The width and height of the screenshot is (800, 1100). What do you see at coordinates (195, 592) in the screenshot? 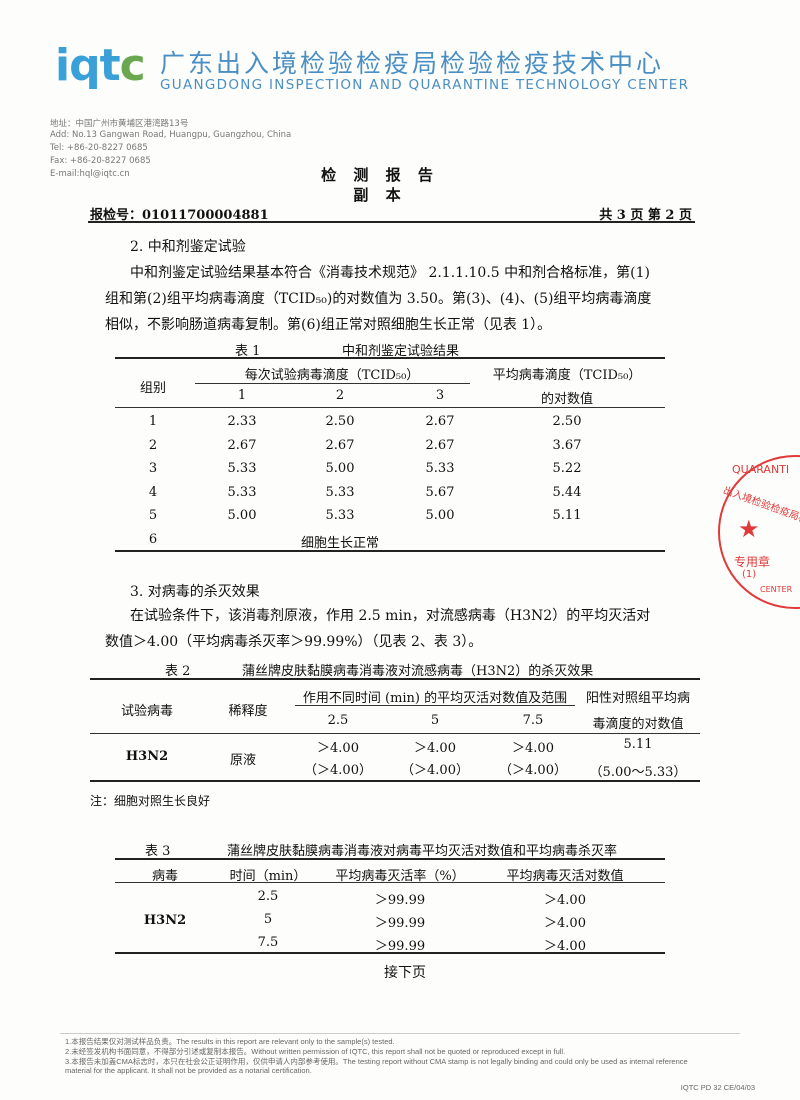
I see `section-3-heading: 3. 对病毒的杀灭效果` at bounding box center [195, 592].